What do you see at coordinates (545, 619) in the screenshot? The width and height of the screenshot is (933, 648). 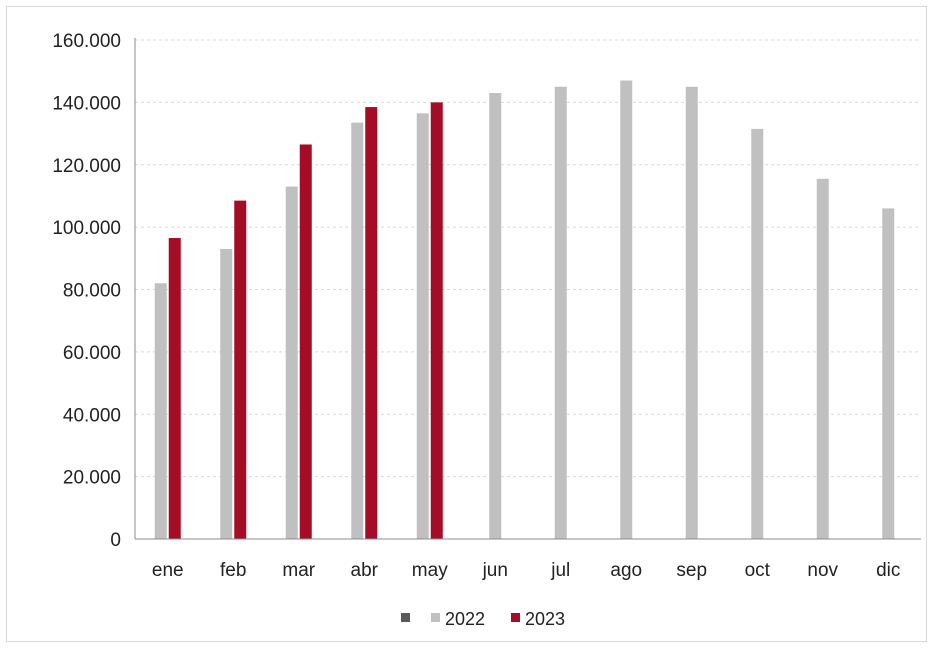 I see `legend-label-2023: 2023` at bounding box center [545, 619].